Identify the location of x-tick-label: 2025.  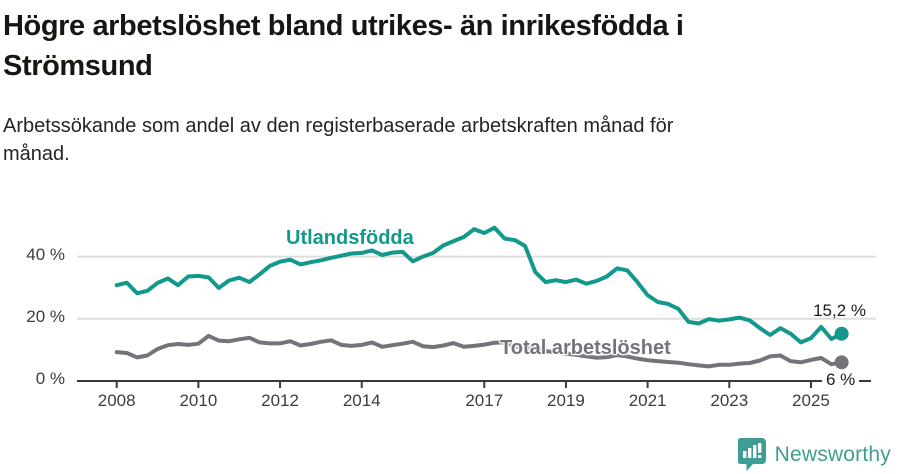
(811, 400).